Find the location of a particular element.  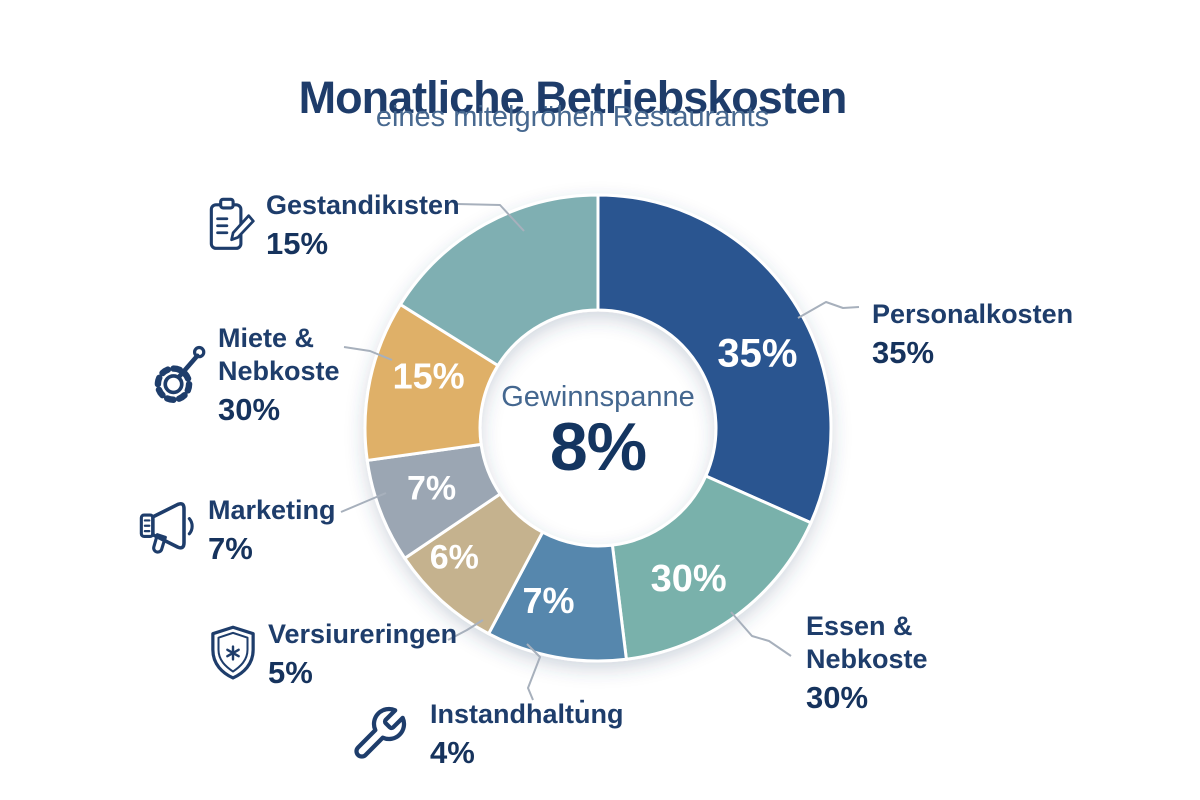

callout-label: Essen & is located at coordinates (859, 626).